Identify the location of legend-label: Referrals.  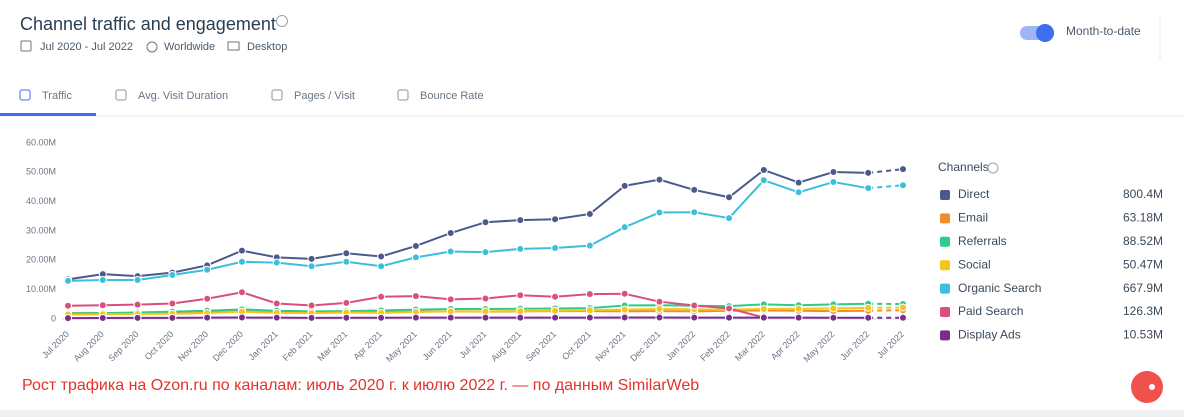
(982, 241).